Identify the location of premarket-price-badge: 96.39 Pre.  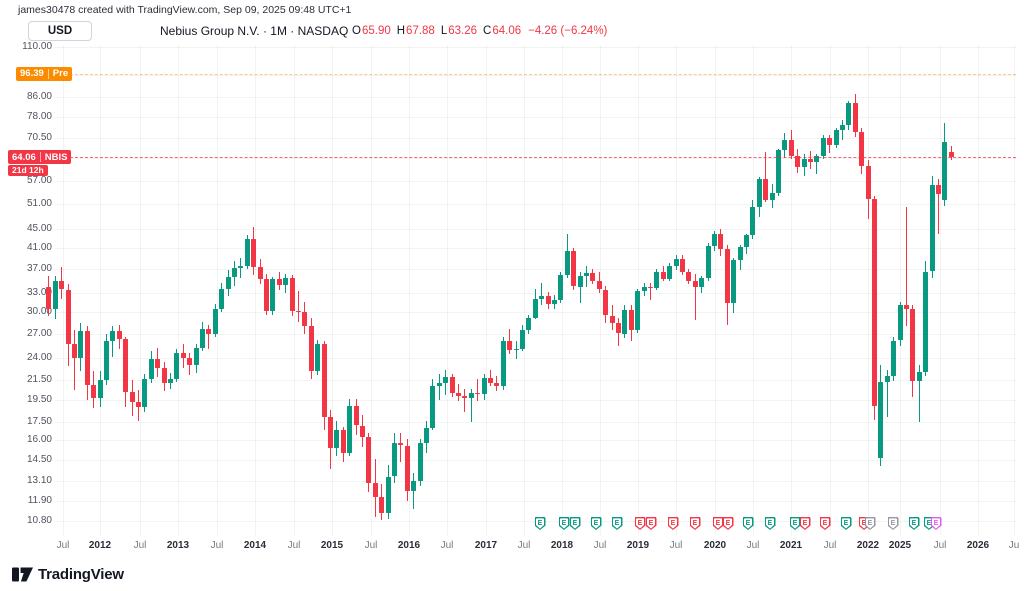
(44, 73).